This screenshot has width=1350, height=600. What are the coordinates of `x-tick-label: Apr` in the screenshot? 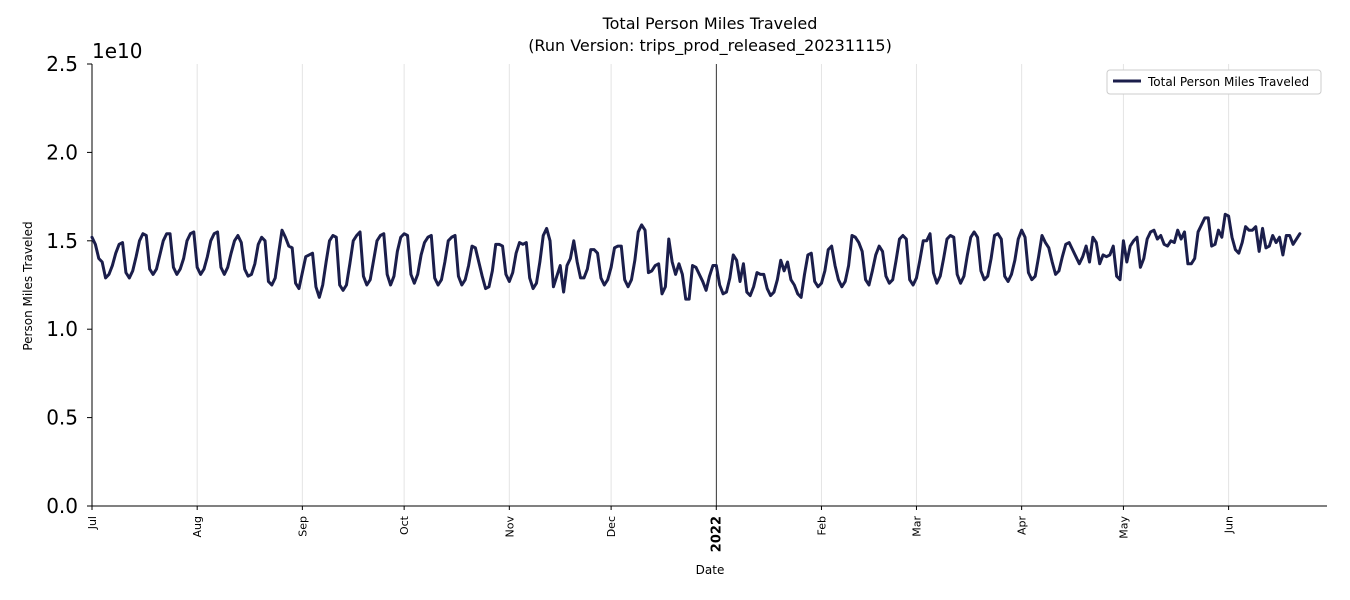 It's located at (1022, 526).